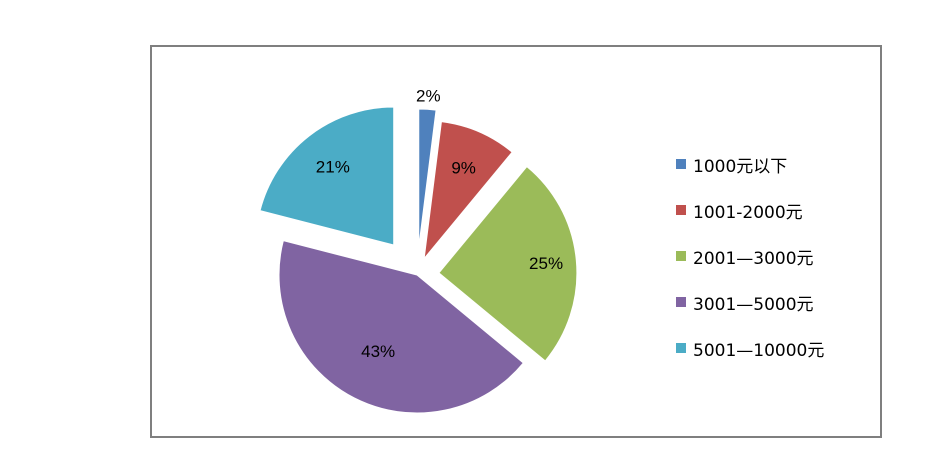 Image resolution: width=940 pixels, height=456 pixels. I want to click on legend-label-2: 1001-2000元, so click(748, 212).